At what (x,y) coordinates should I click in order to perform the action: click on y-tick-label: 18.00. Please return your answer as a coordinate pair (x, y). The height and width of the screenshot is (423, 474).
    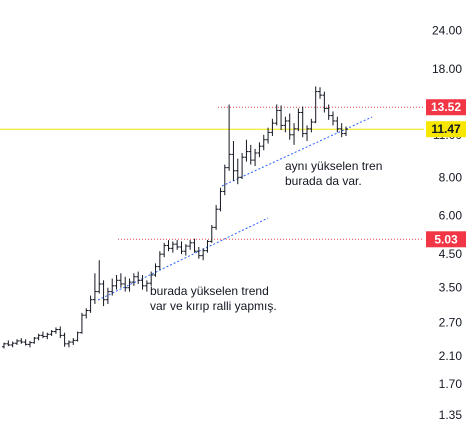
    Looking at the image, I should click on (447, 69).